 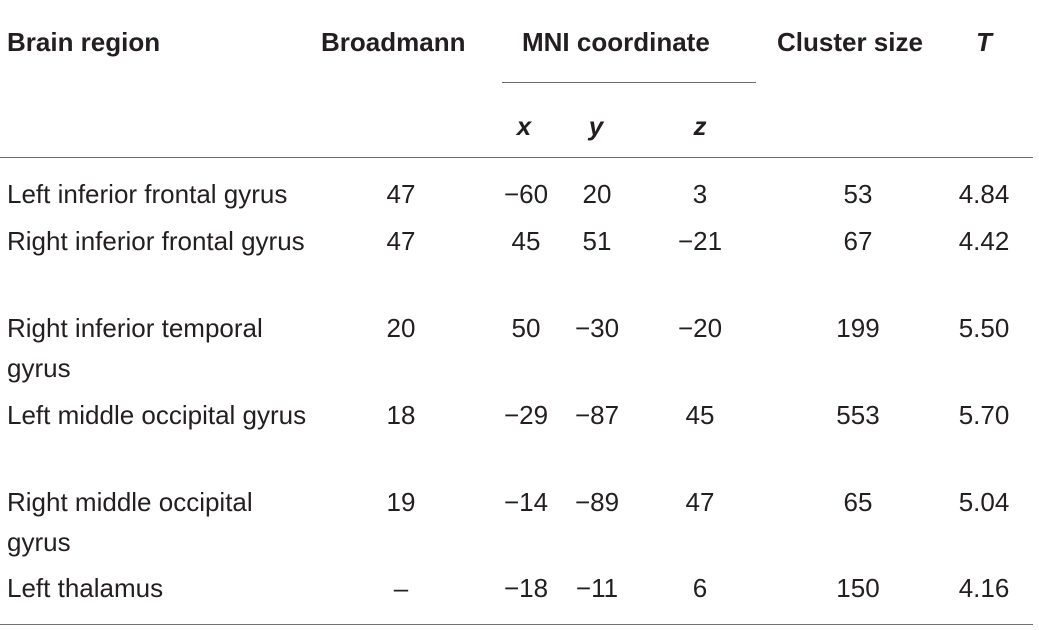 What do you see at coordinates (858, 328) in the screenshot?
I see `cell-cluster-size: 199` at bounding box center [858, 328].